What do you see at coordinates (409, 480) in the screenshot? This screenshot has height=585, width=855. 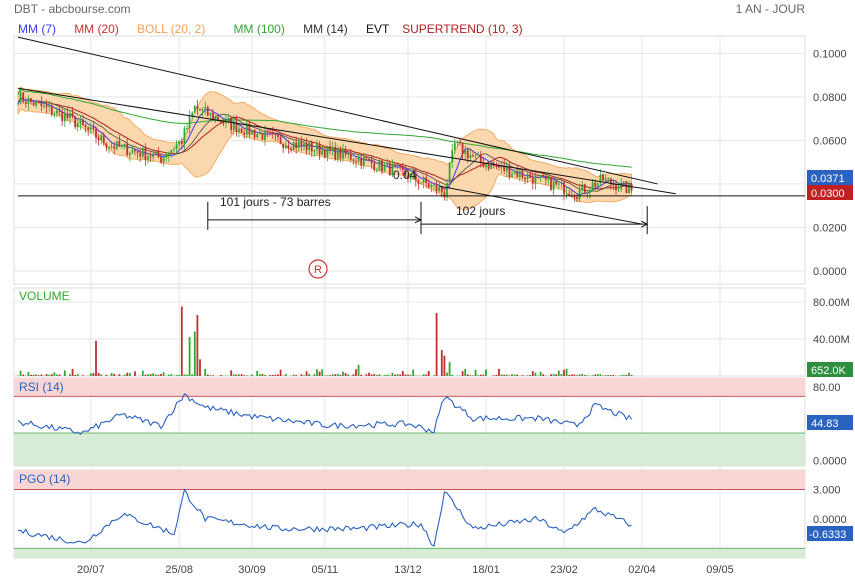 I see `pgo-overbought-zone` at bounding box center [409, 480].